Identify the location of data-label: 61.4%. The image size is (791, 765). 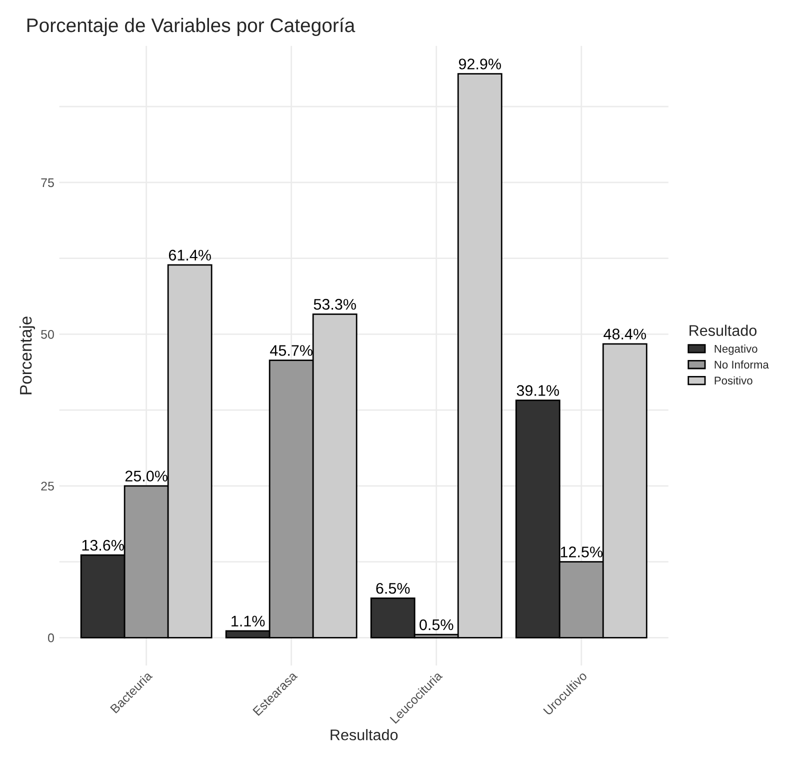
(189, 255).